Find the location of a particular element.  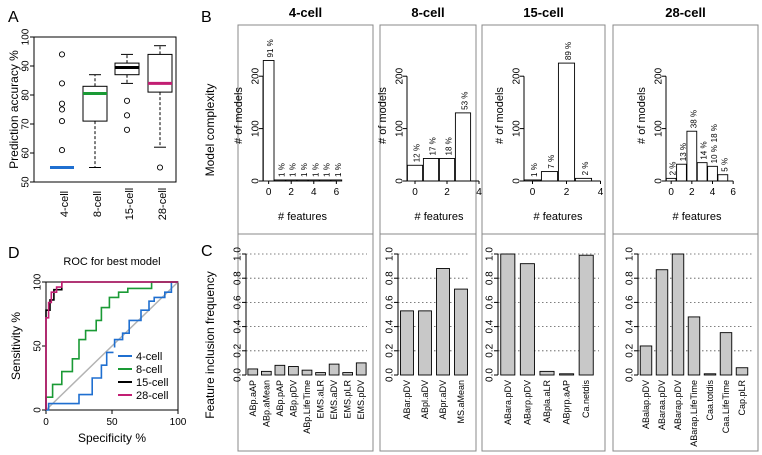

feature-label: ABara.pDV is located at coordinates (508, 402).